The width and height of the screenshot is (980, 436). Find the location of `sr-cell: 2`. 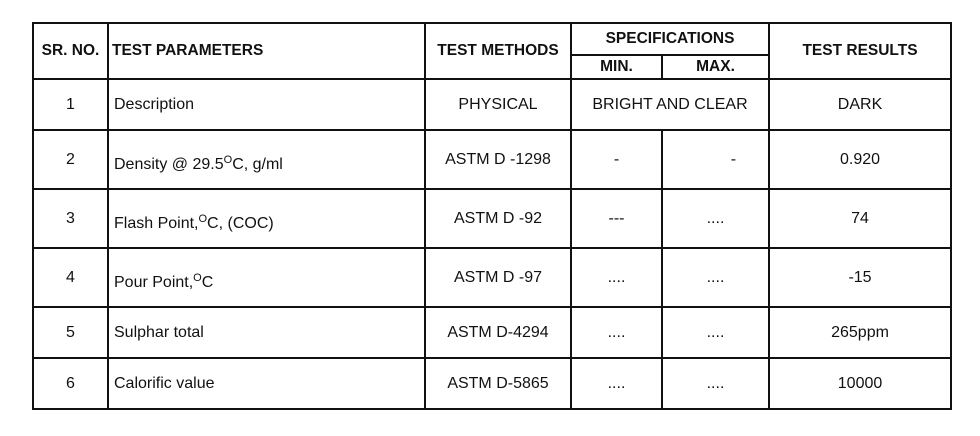

sr-cell: 2 is located at coordinates (70, 159).